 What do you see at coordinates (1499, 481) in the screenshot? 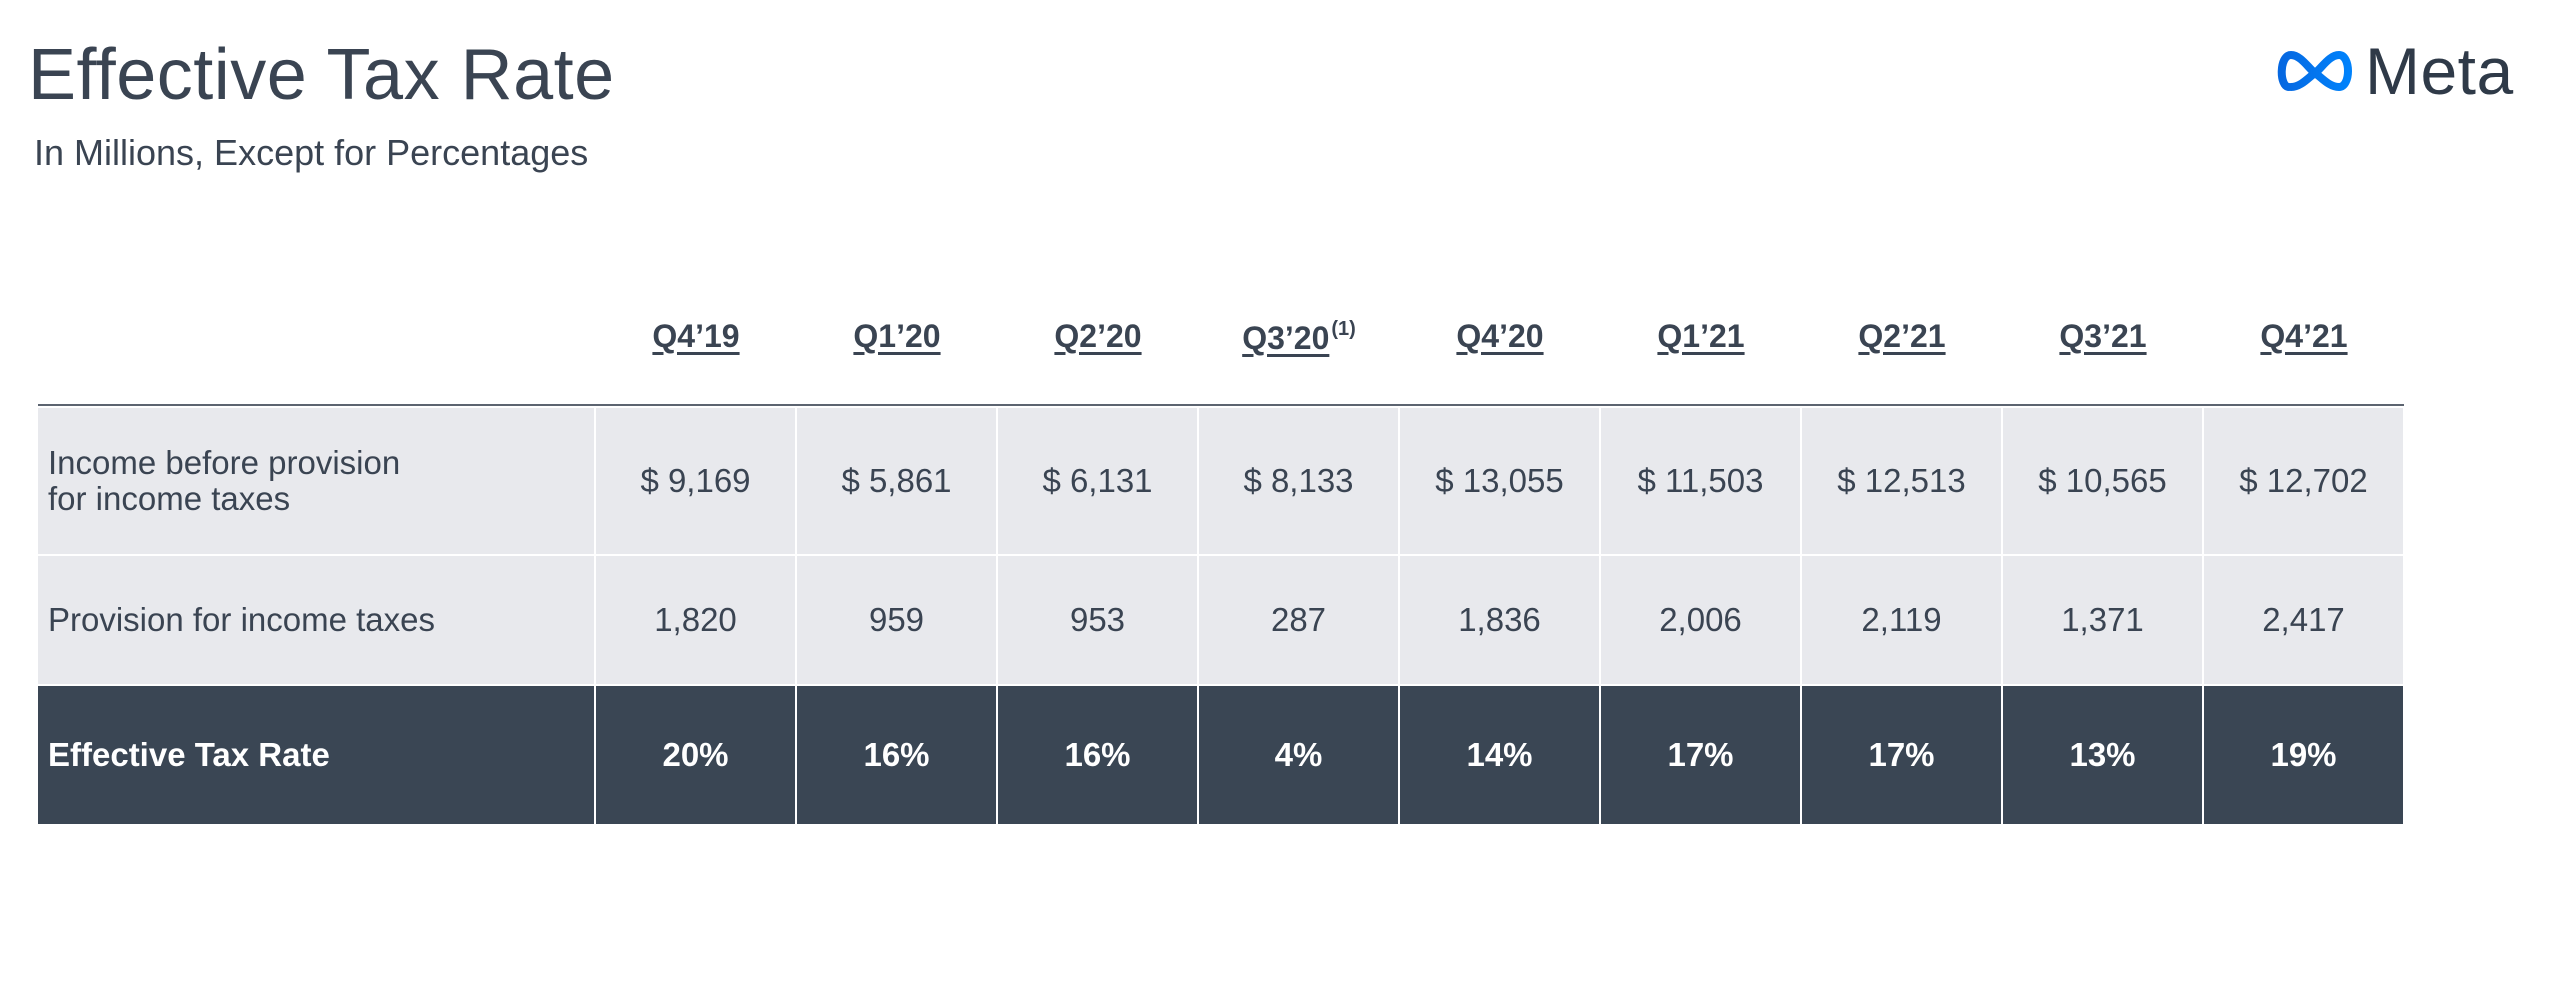
I see `table-cell: $ 13,055` at bounding box center [1499, 481].